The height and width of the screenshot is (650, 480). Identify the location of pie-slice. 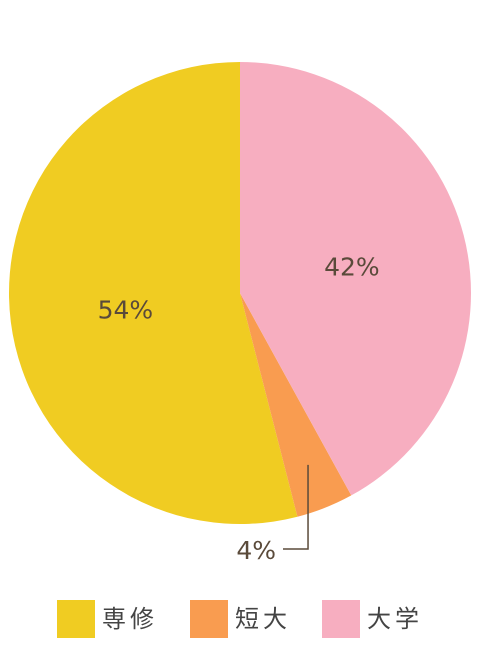
(296, 405).